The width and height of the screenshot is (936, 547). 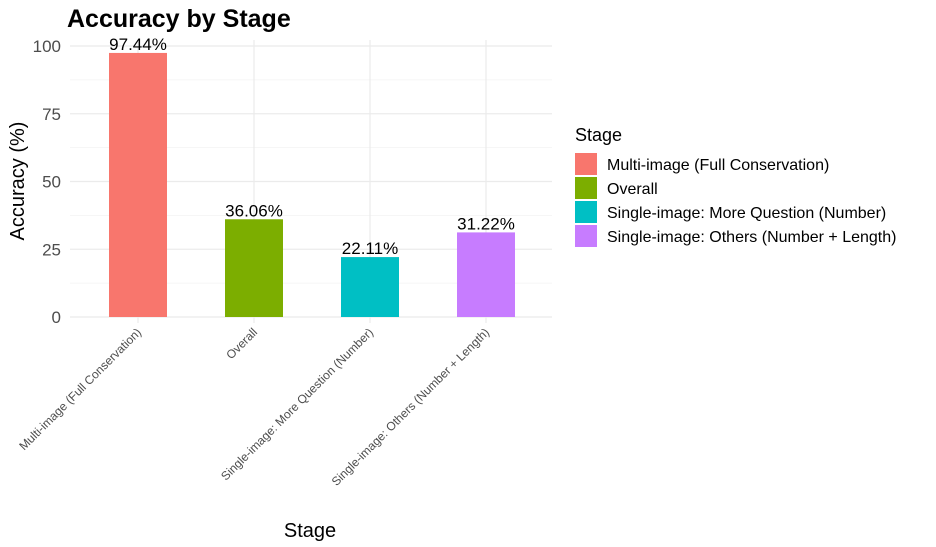 I want to click on y-axis-ticks: 0 25 50 75 100, so click(x=47, y=182).